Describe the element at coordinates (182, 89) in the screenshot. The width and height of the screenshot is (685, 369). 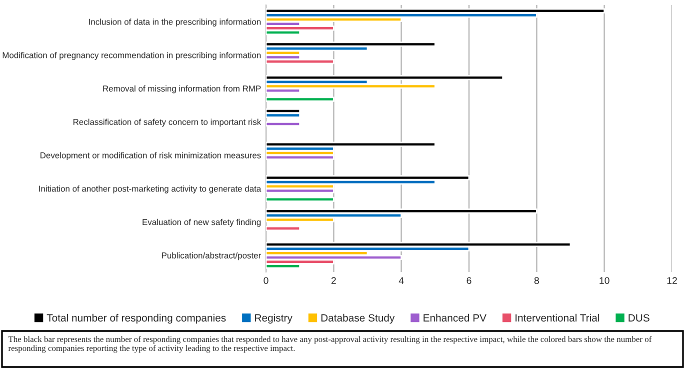
I see `y-tick-label: Removal of missing information from RMP` at that location.